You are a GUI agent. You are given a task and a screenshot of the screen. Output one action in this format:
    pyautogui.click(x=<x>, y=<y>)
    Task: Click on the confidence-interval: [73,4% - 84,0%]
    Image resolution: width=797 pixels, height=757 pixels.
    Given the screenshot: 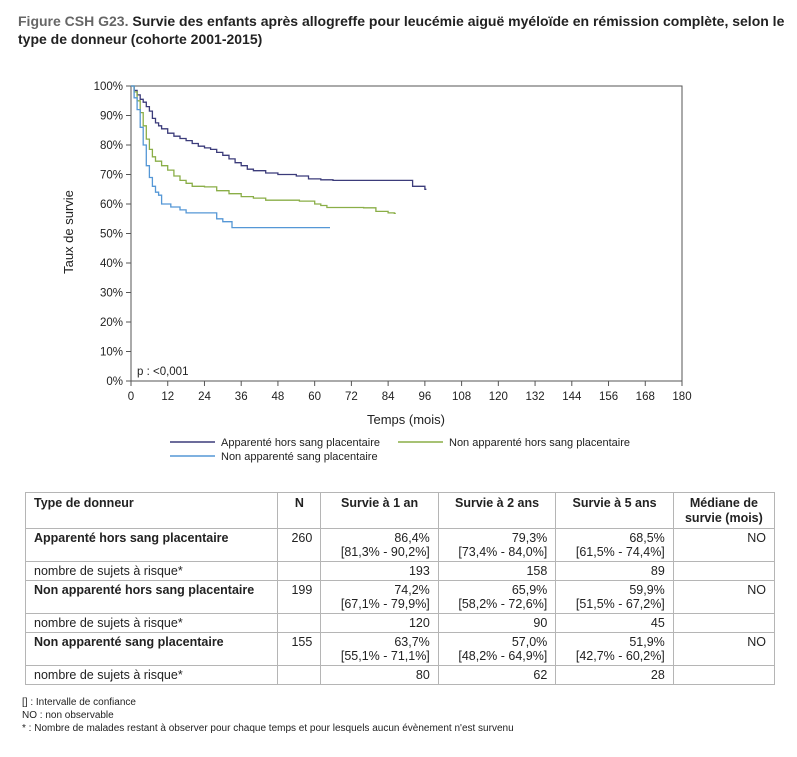 What is the action you would take?
    pyautogui.click(x=503, y=552)
    